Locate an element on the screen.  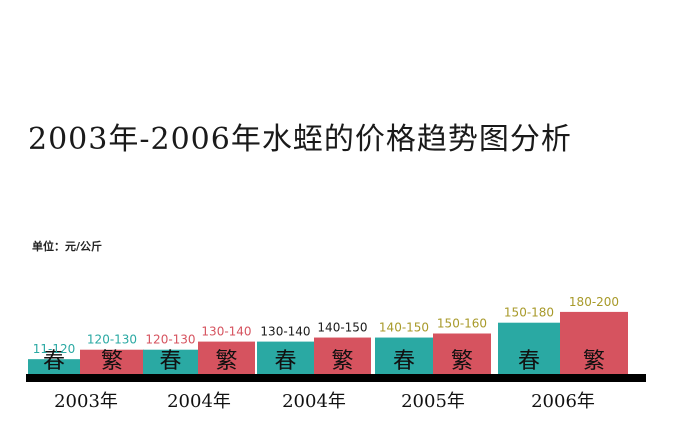
chart-title: 2003年-2006年水蛭的价格趋势图分析 is located at coordinates (300, 139).